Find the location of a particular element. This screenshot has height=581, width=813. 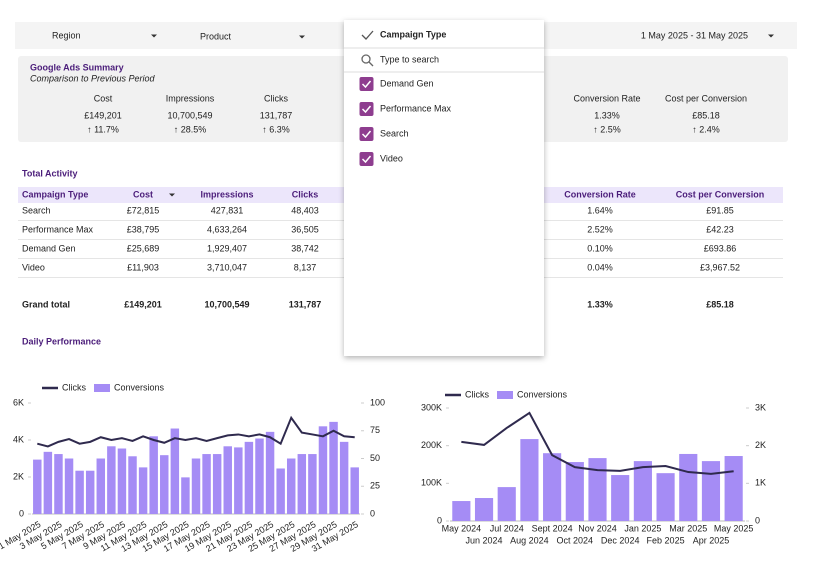

legend-swatch is located at coordinates (102, 388).